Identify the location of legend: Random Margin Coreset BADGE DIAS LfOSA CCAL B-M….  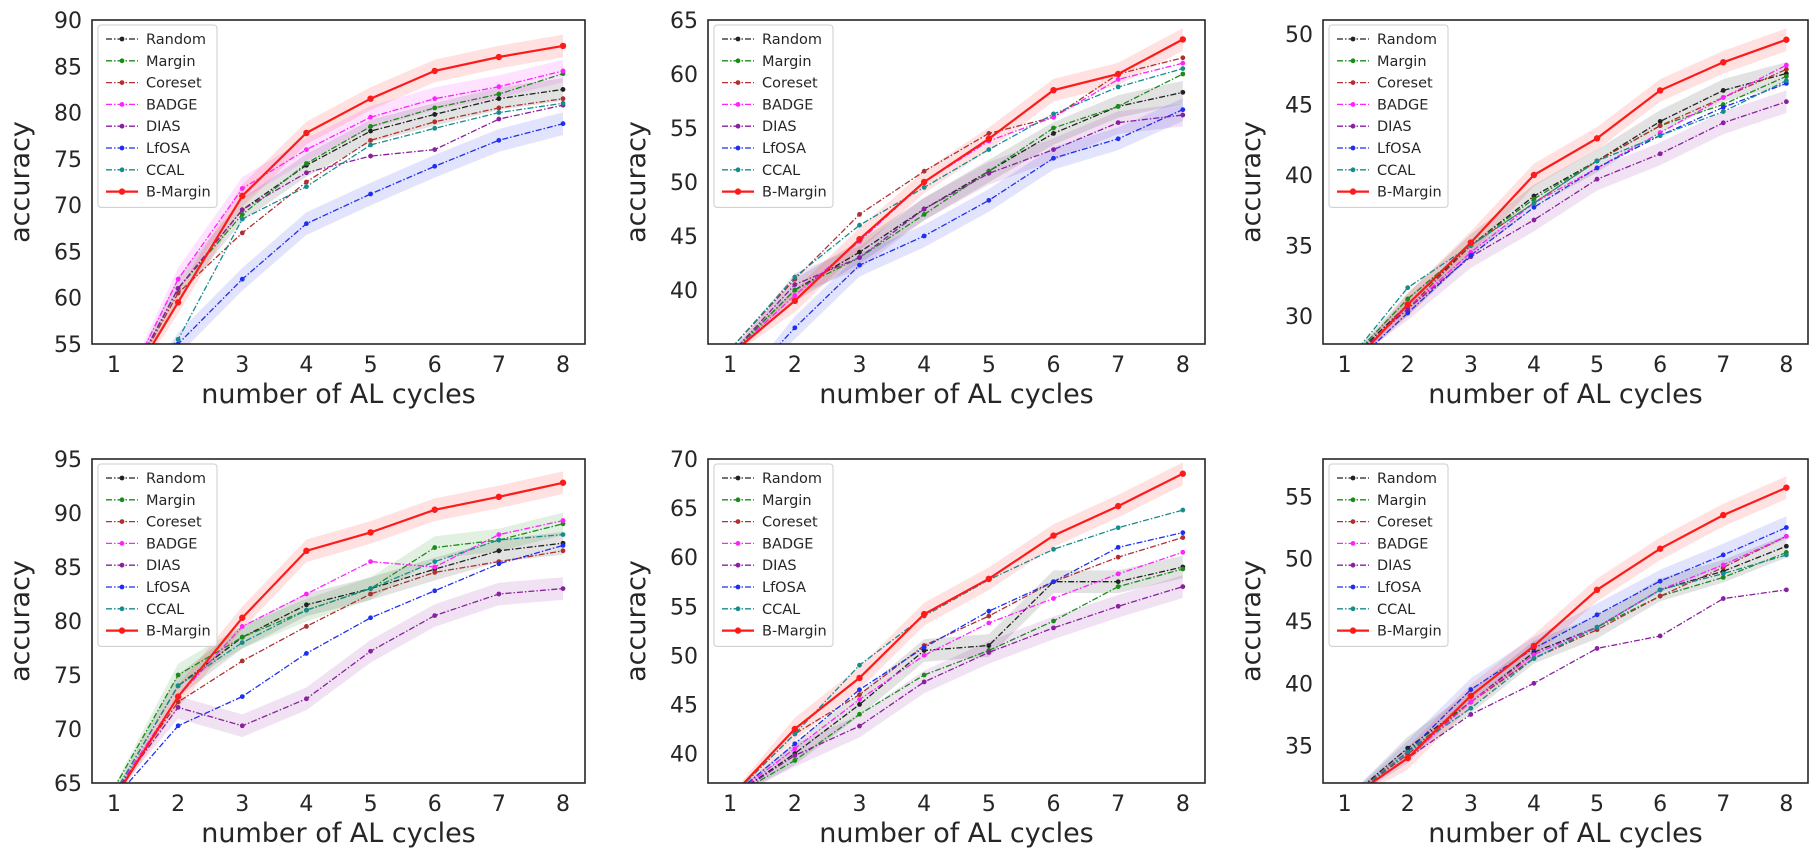
(157, 116).